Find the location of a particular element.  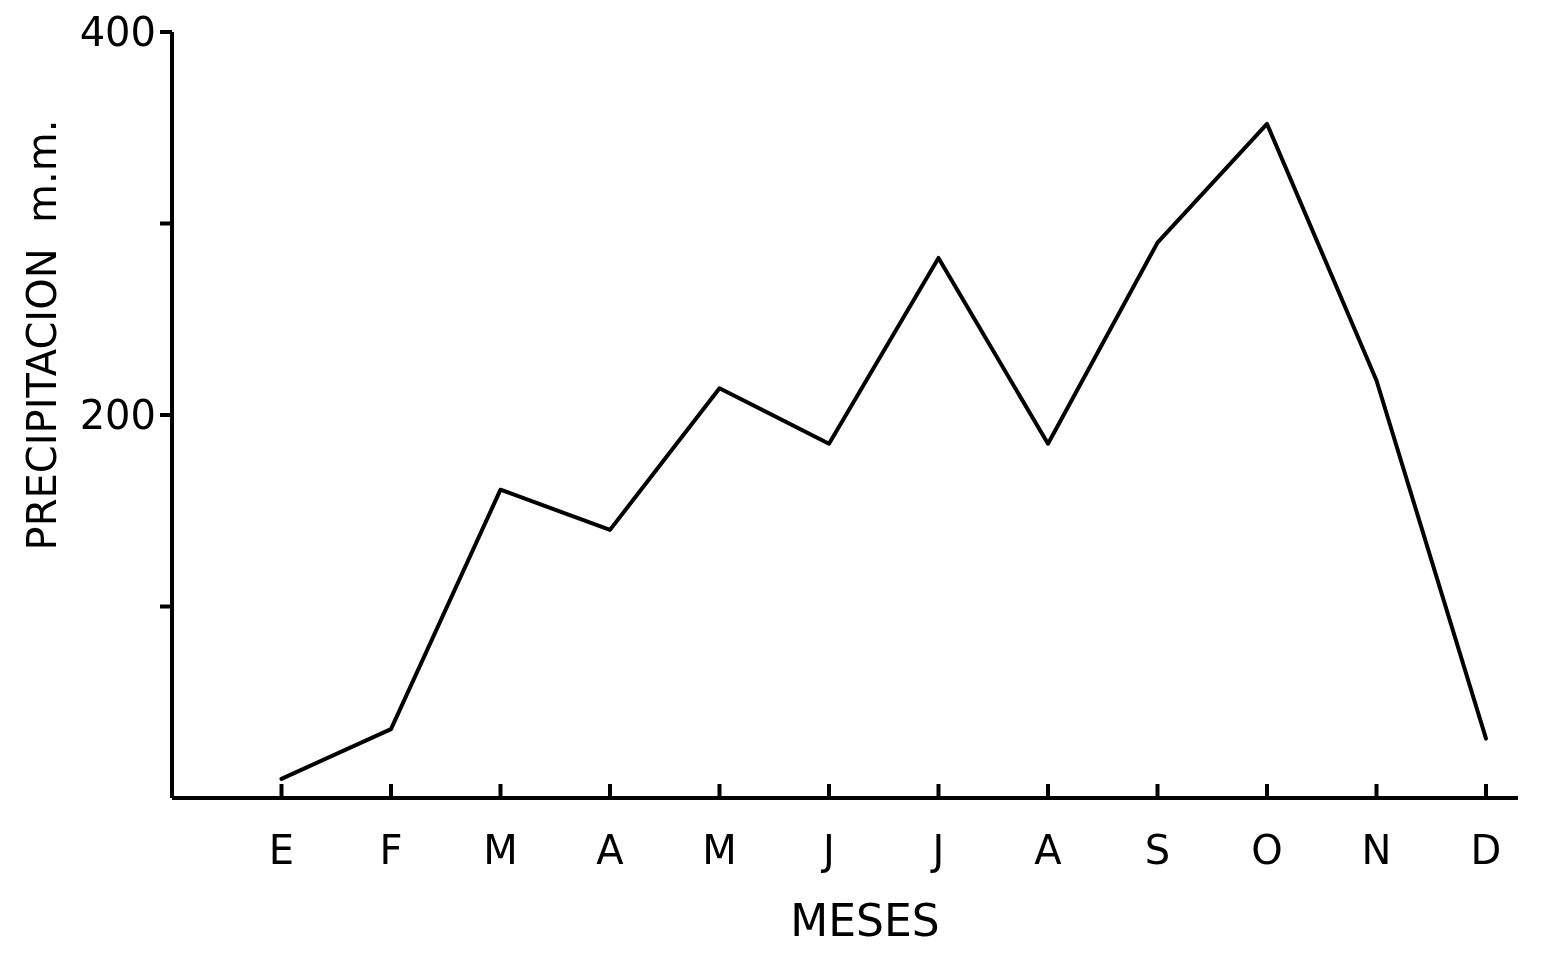

x-tick-label: F is located at coordinates (391, 850).